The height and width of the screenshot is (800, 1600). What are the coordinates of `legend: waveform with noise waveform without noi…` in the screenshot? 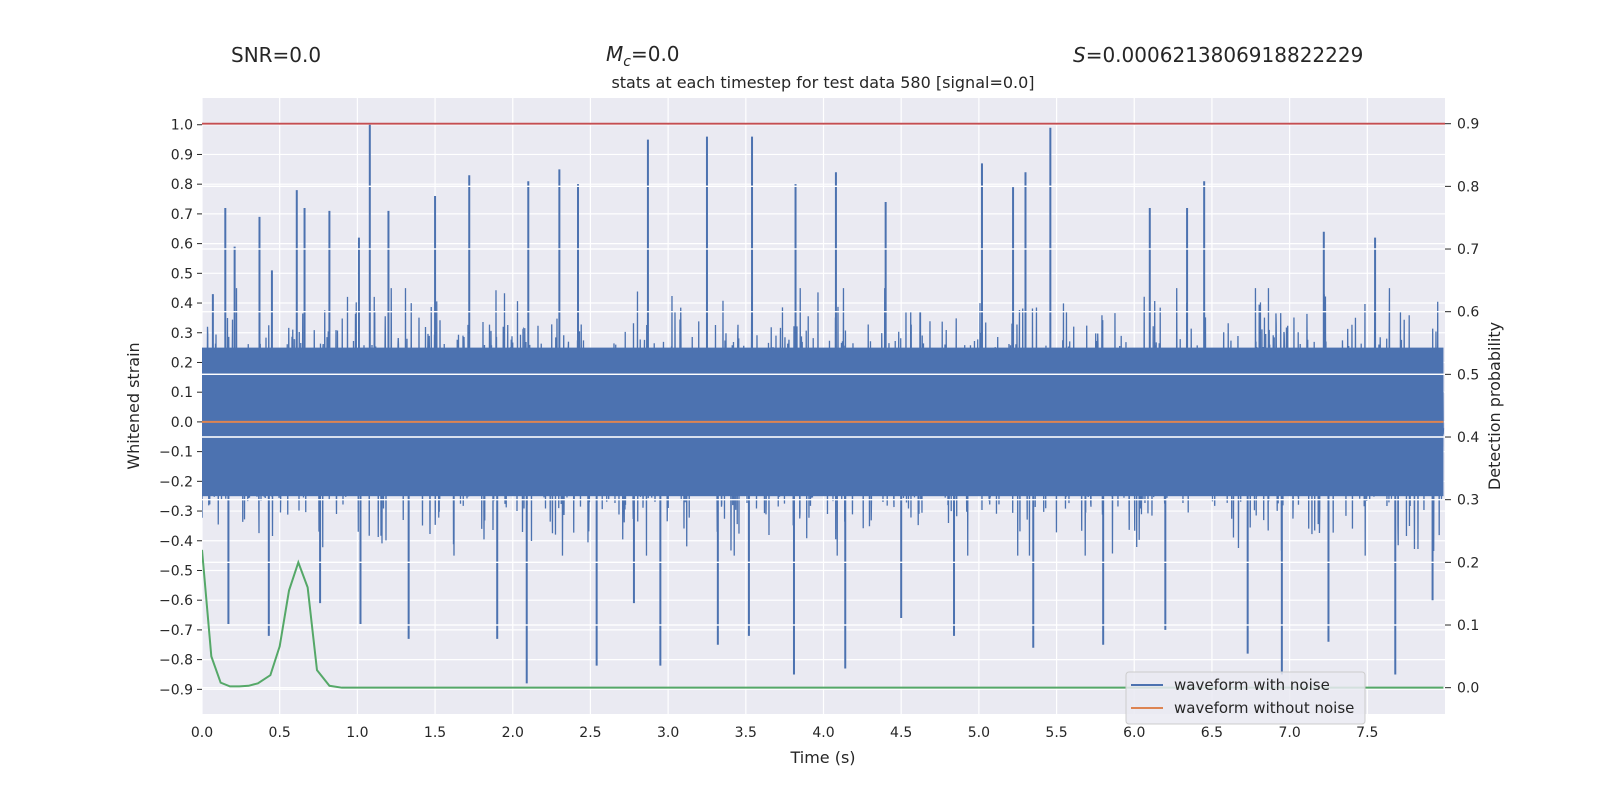 It's located at (1245, 698).